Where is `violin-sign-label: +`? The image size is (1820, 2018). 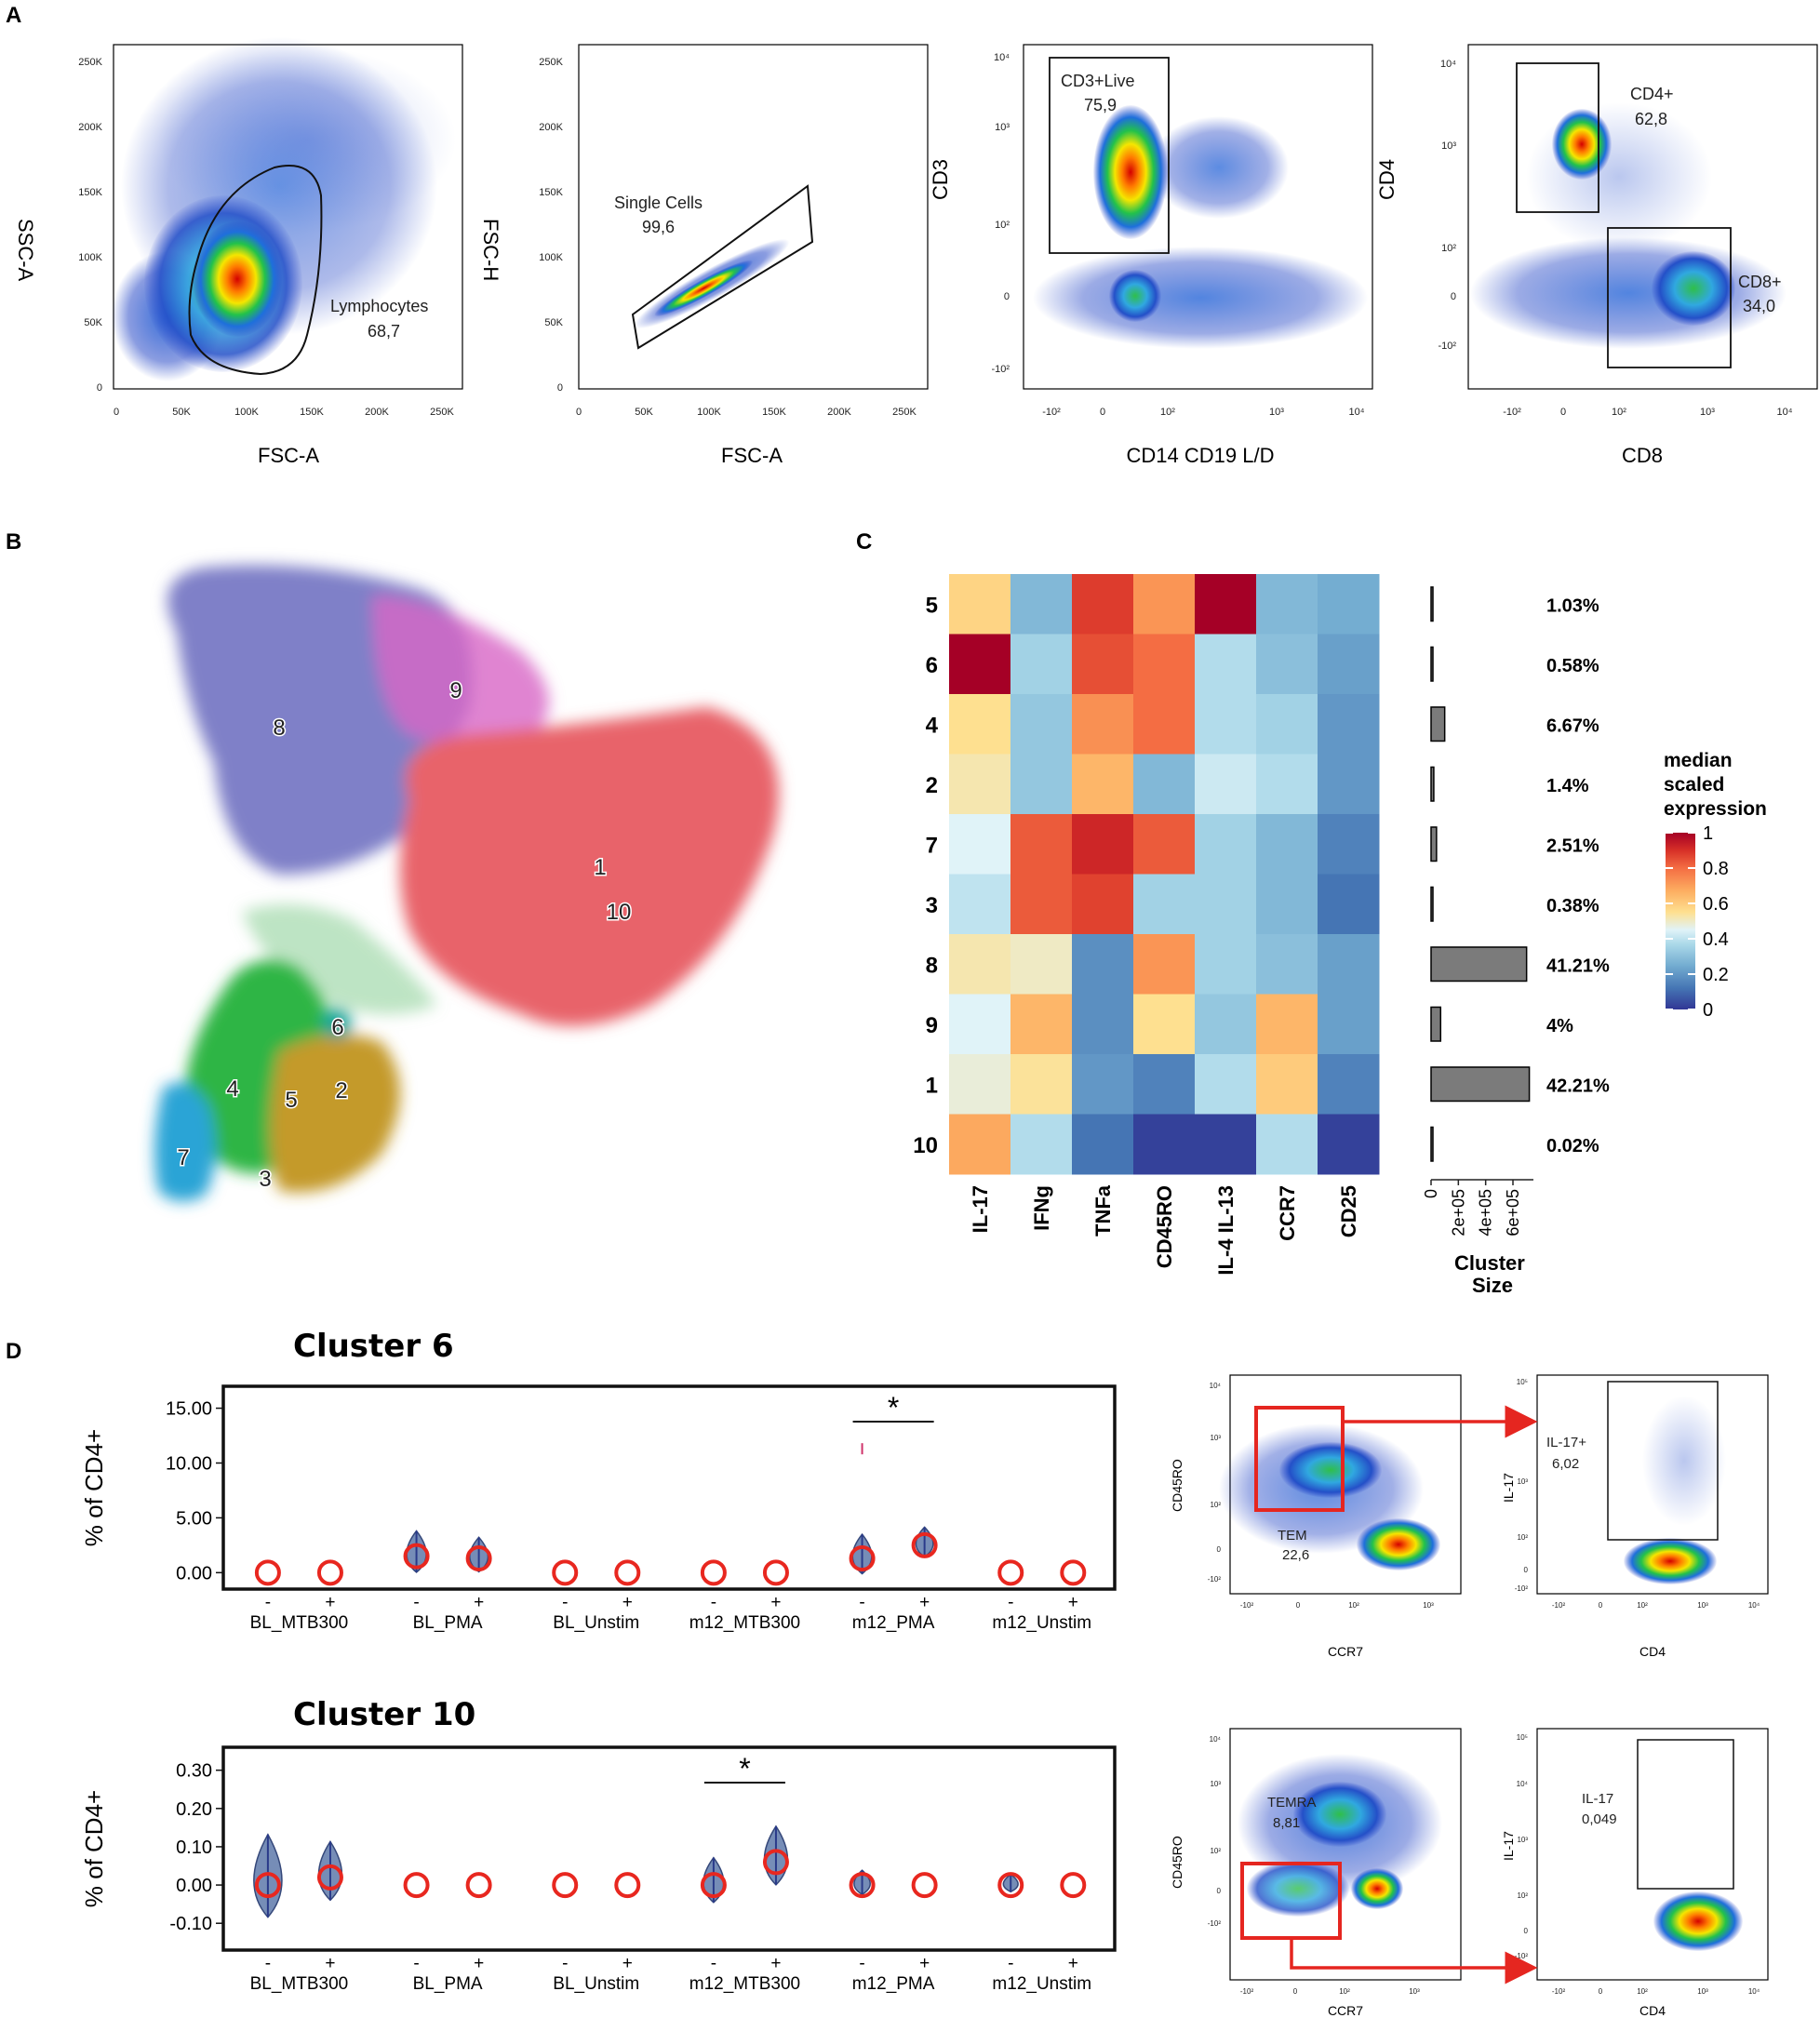
violin-sign-label: + is located at coordinates (924, 1602).